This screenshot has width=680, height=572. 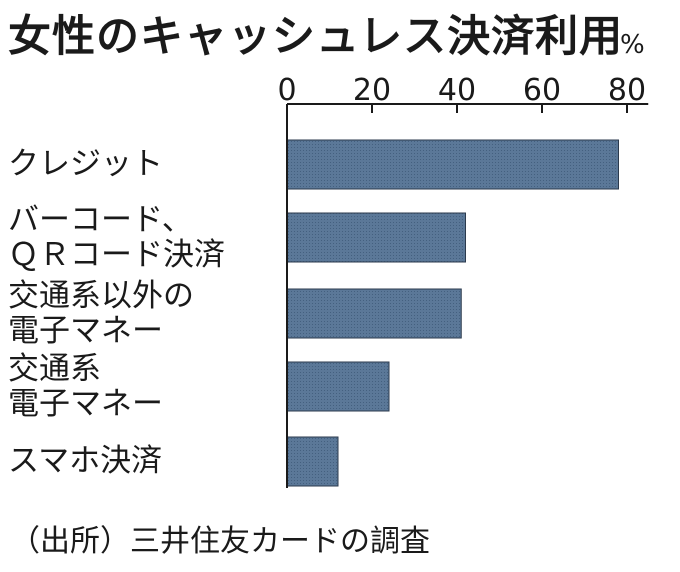 What do you see at coordinates (632, 45) in the screenshot?
I see `unit-label: %` at bounding box center [632, 45].